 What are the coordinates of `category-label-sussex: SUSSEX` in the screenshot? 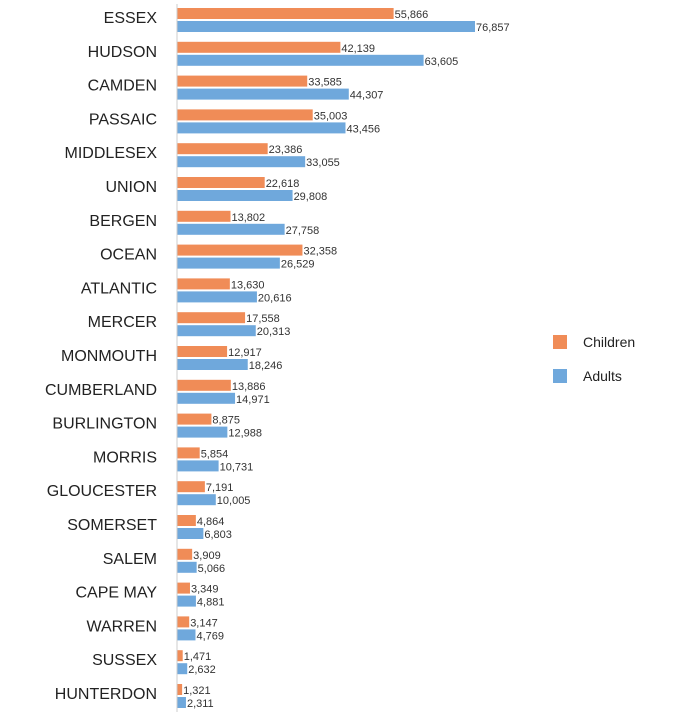 It's located at (124, 660).